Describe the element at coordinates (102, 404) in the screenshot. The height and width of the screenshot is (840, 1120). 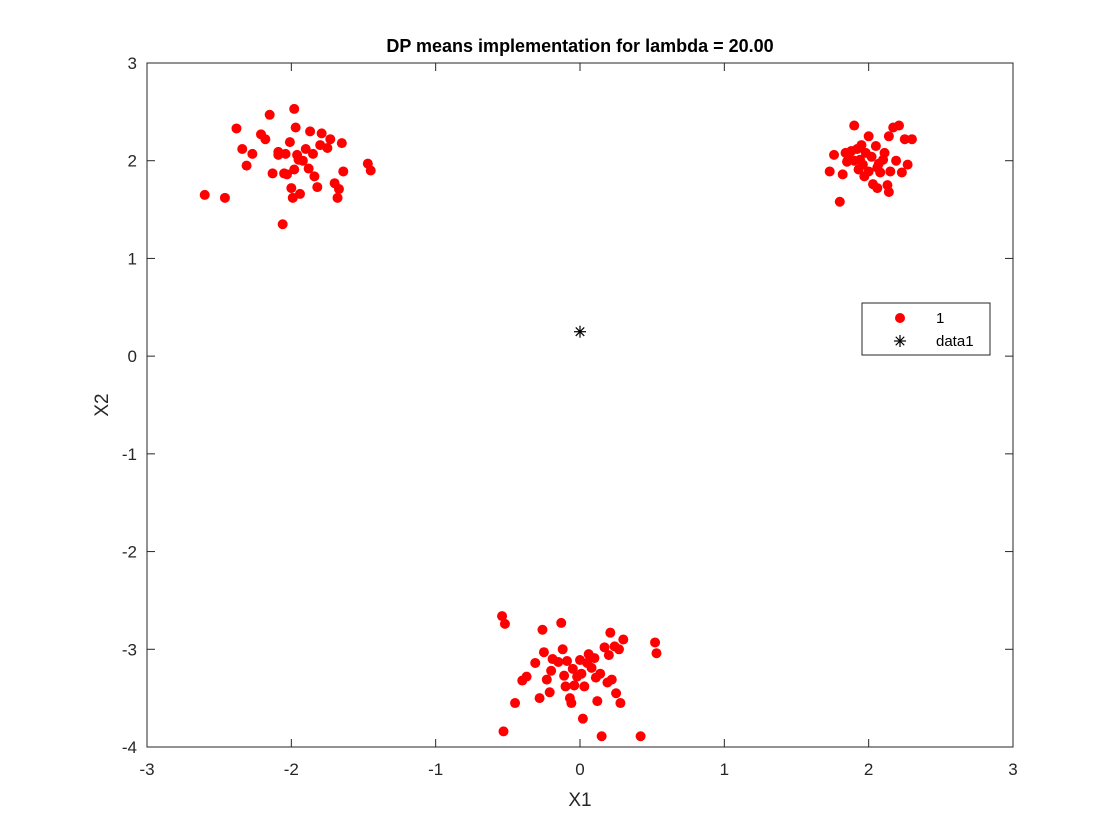
I see `y-axis-label: X2` at that location.